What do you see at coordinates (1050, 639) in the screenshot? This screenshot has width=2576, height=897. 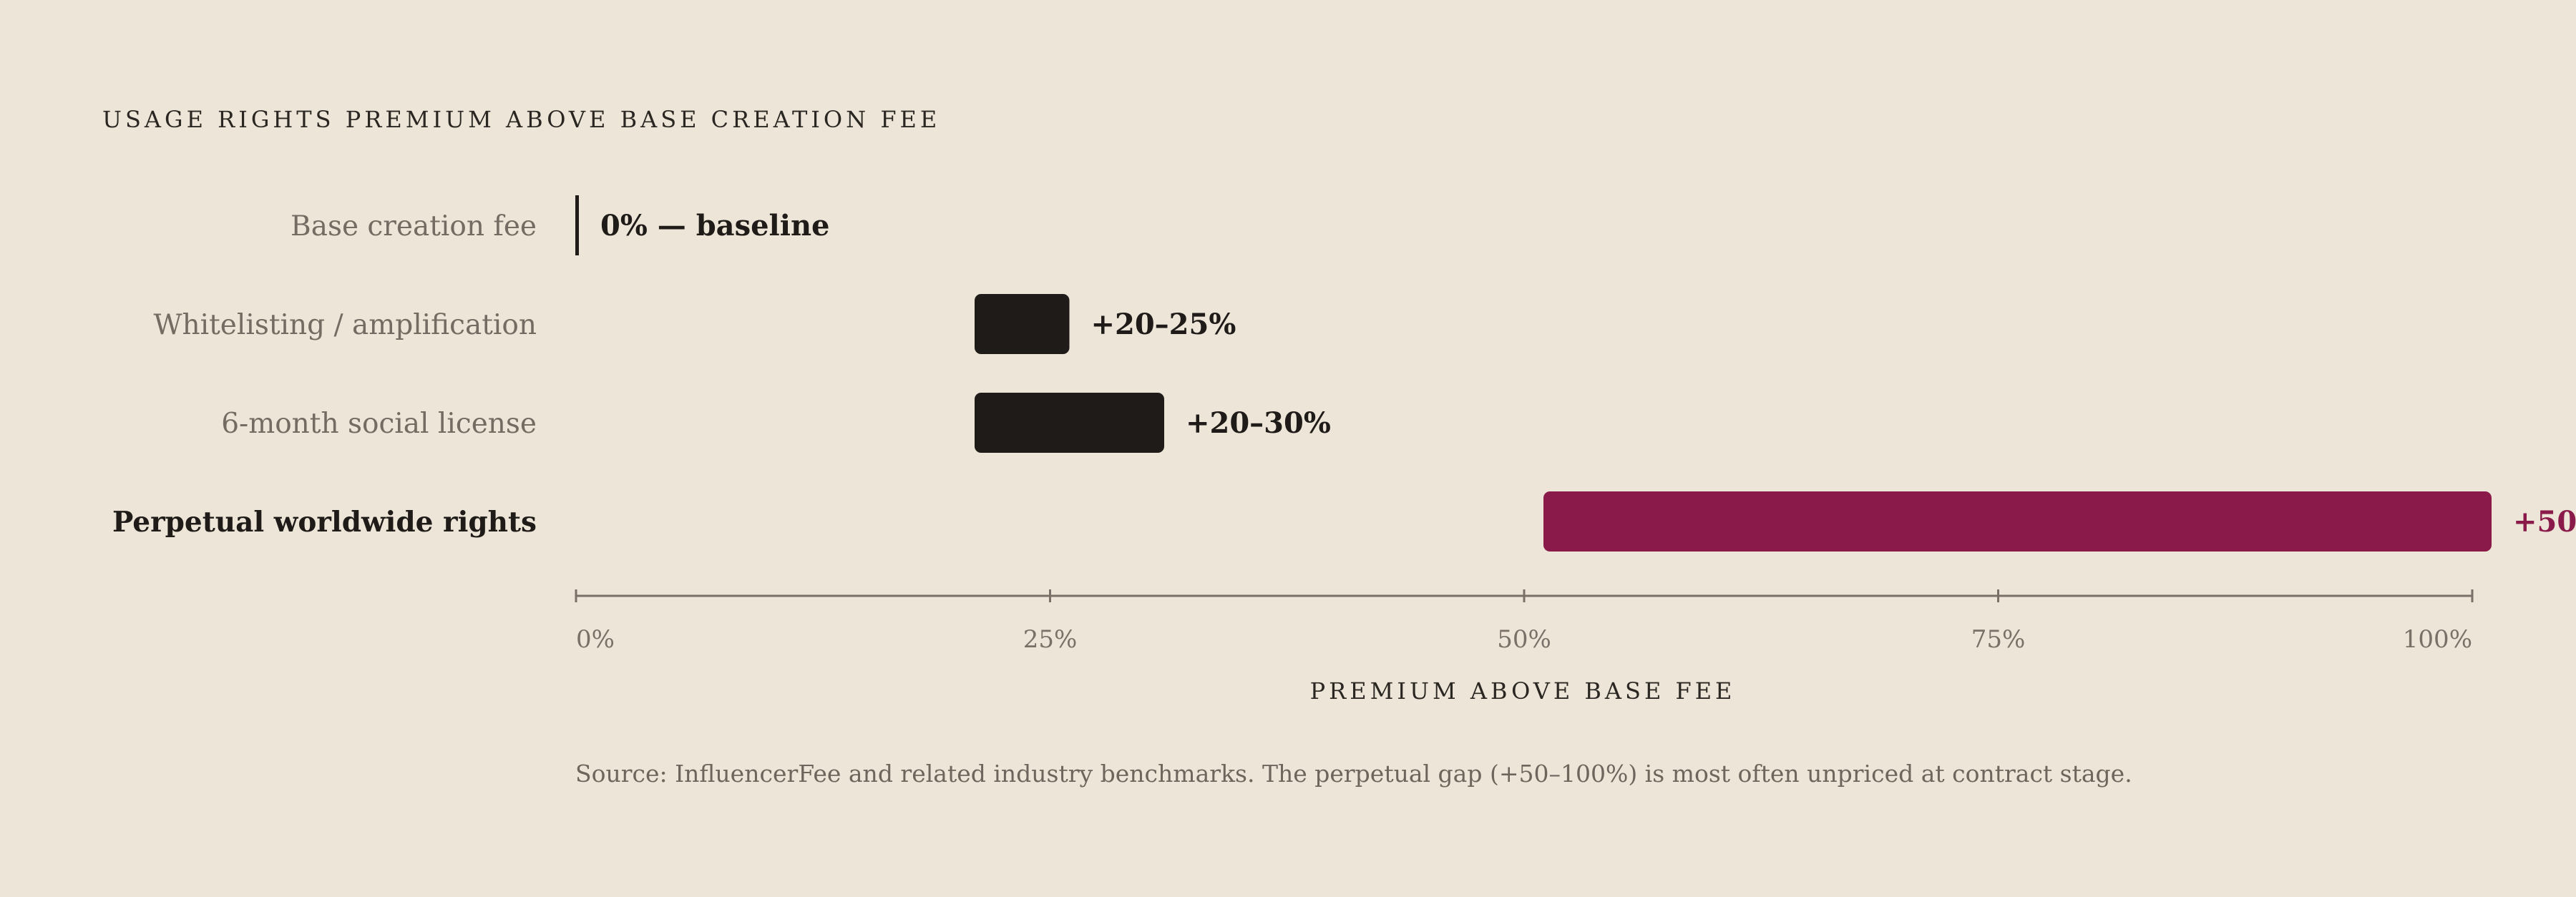 I see `x-tick-label: 25%` at bounding box center [1050, 639].